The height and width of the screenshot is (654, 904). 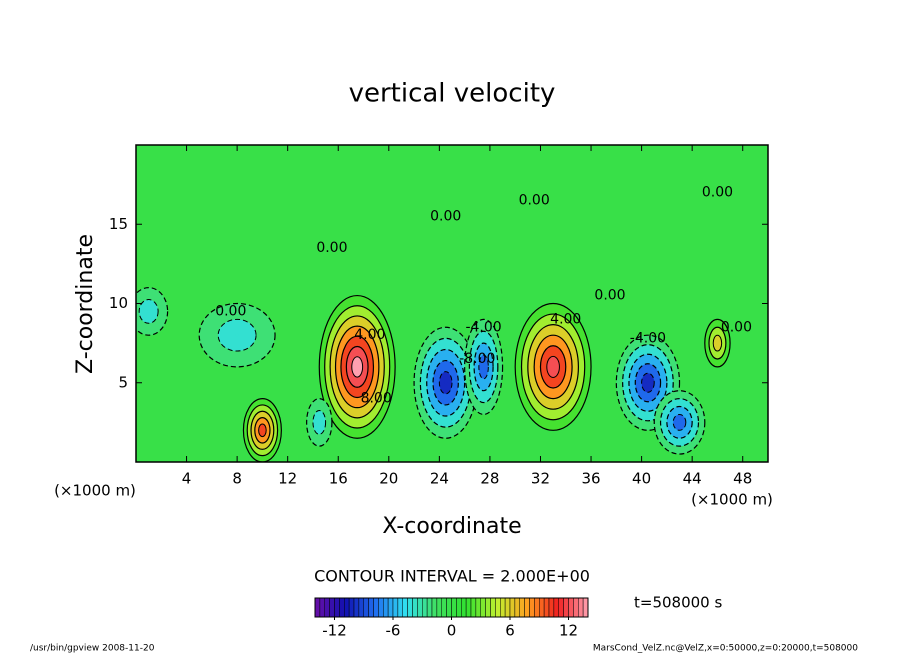 I want to click on x-tick-label: 32, so click(x=540, y=479).